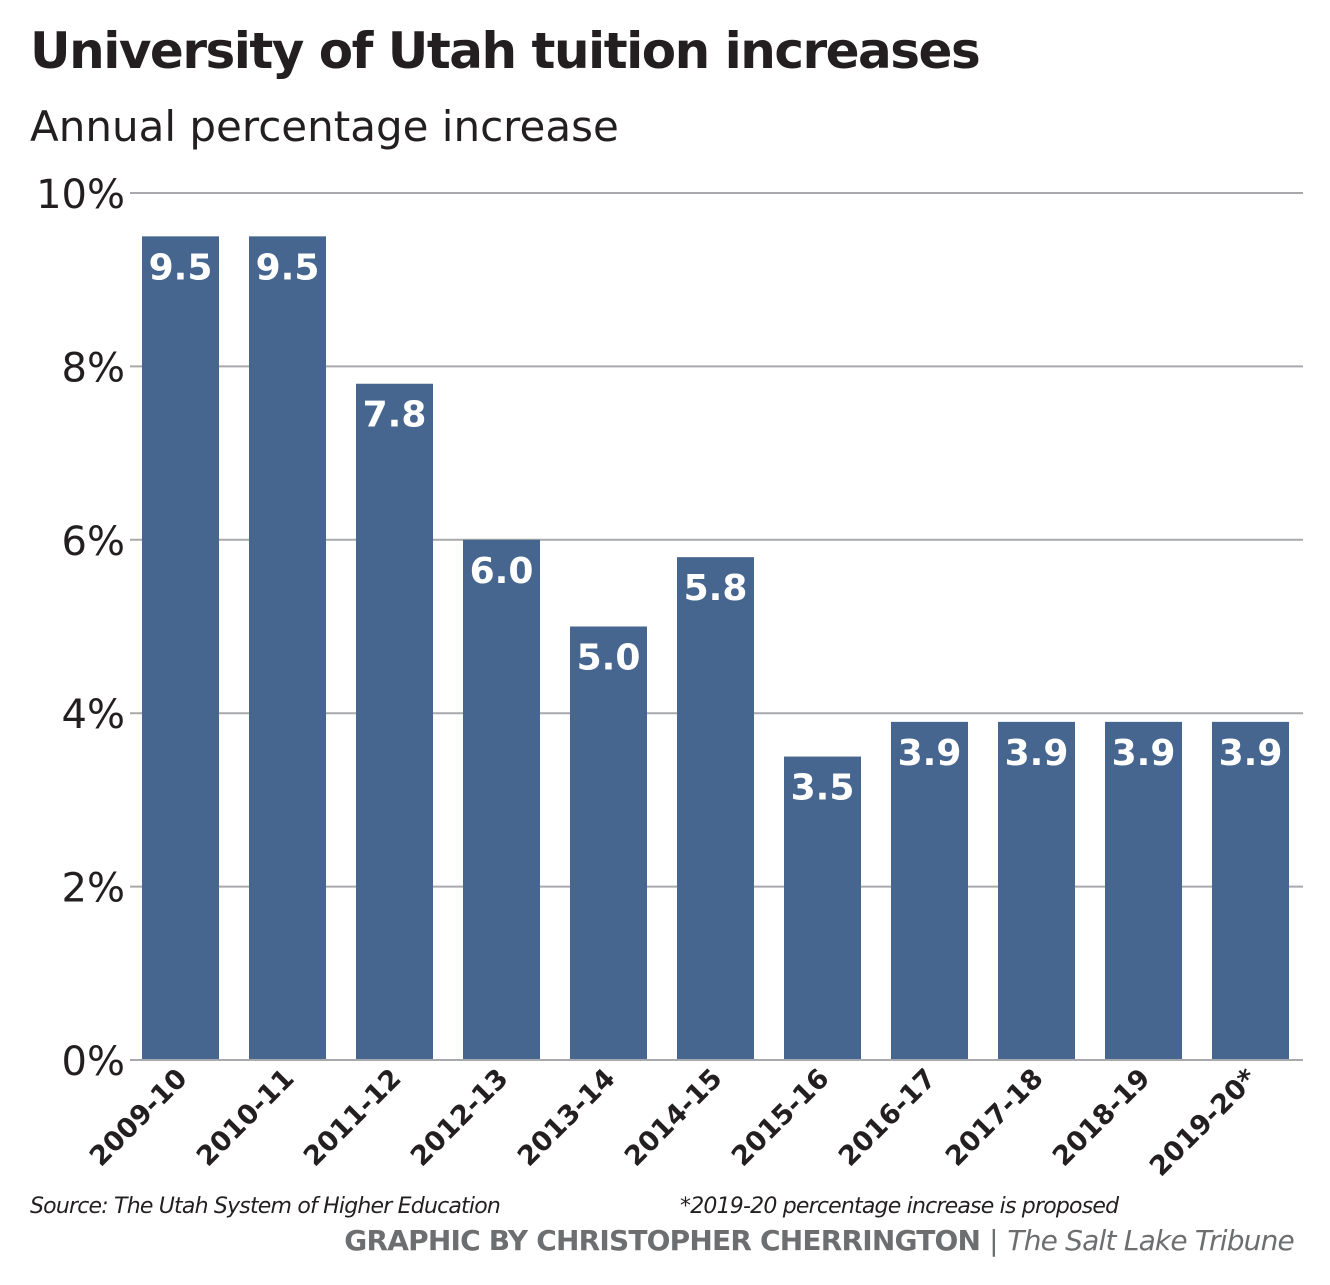 The width and height of the screenshot is (1330, 1285). I want to click on data-label: 5.0, so click(609, 658).